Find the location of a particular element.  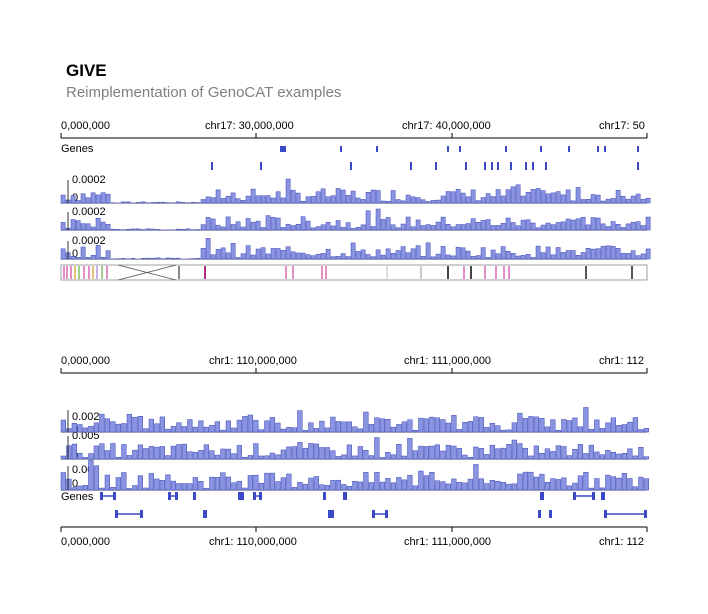

panel2-tick-label: chr1: 111,000,000 is located at coordinates (447, 542).